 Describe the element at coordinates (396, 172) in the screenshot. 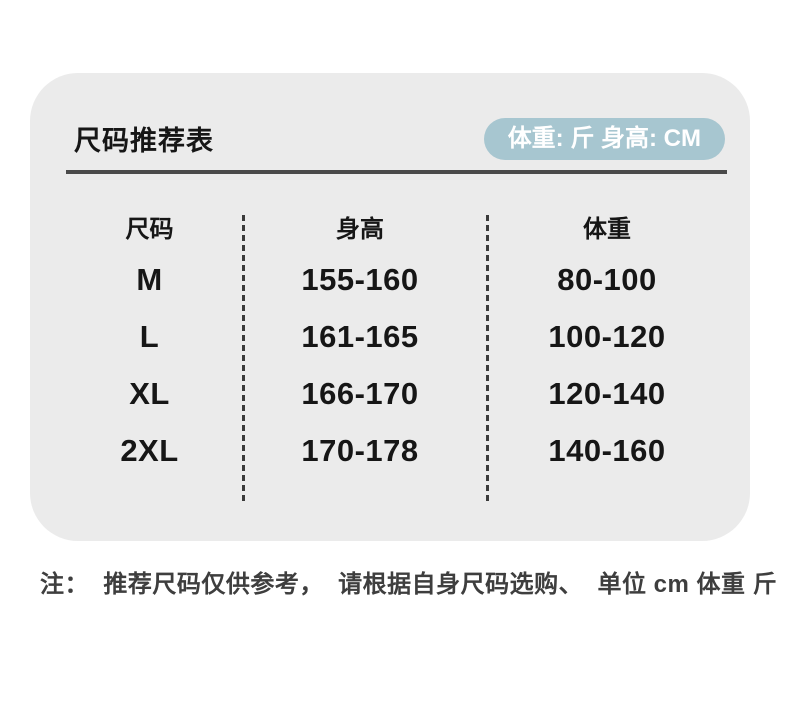

I see `divider` at that location.